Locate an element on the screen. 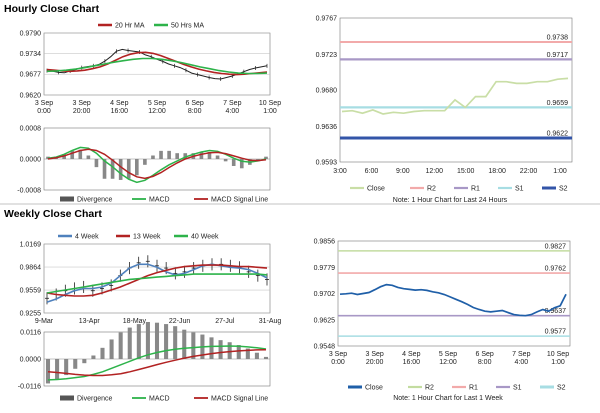  hourly-levels-level-label-s1: 0.9659 is located at coordinates (558, 103).